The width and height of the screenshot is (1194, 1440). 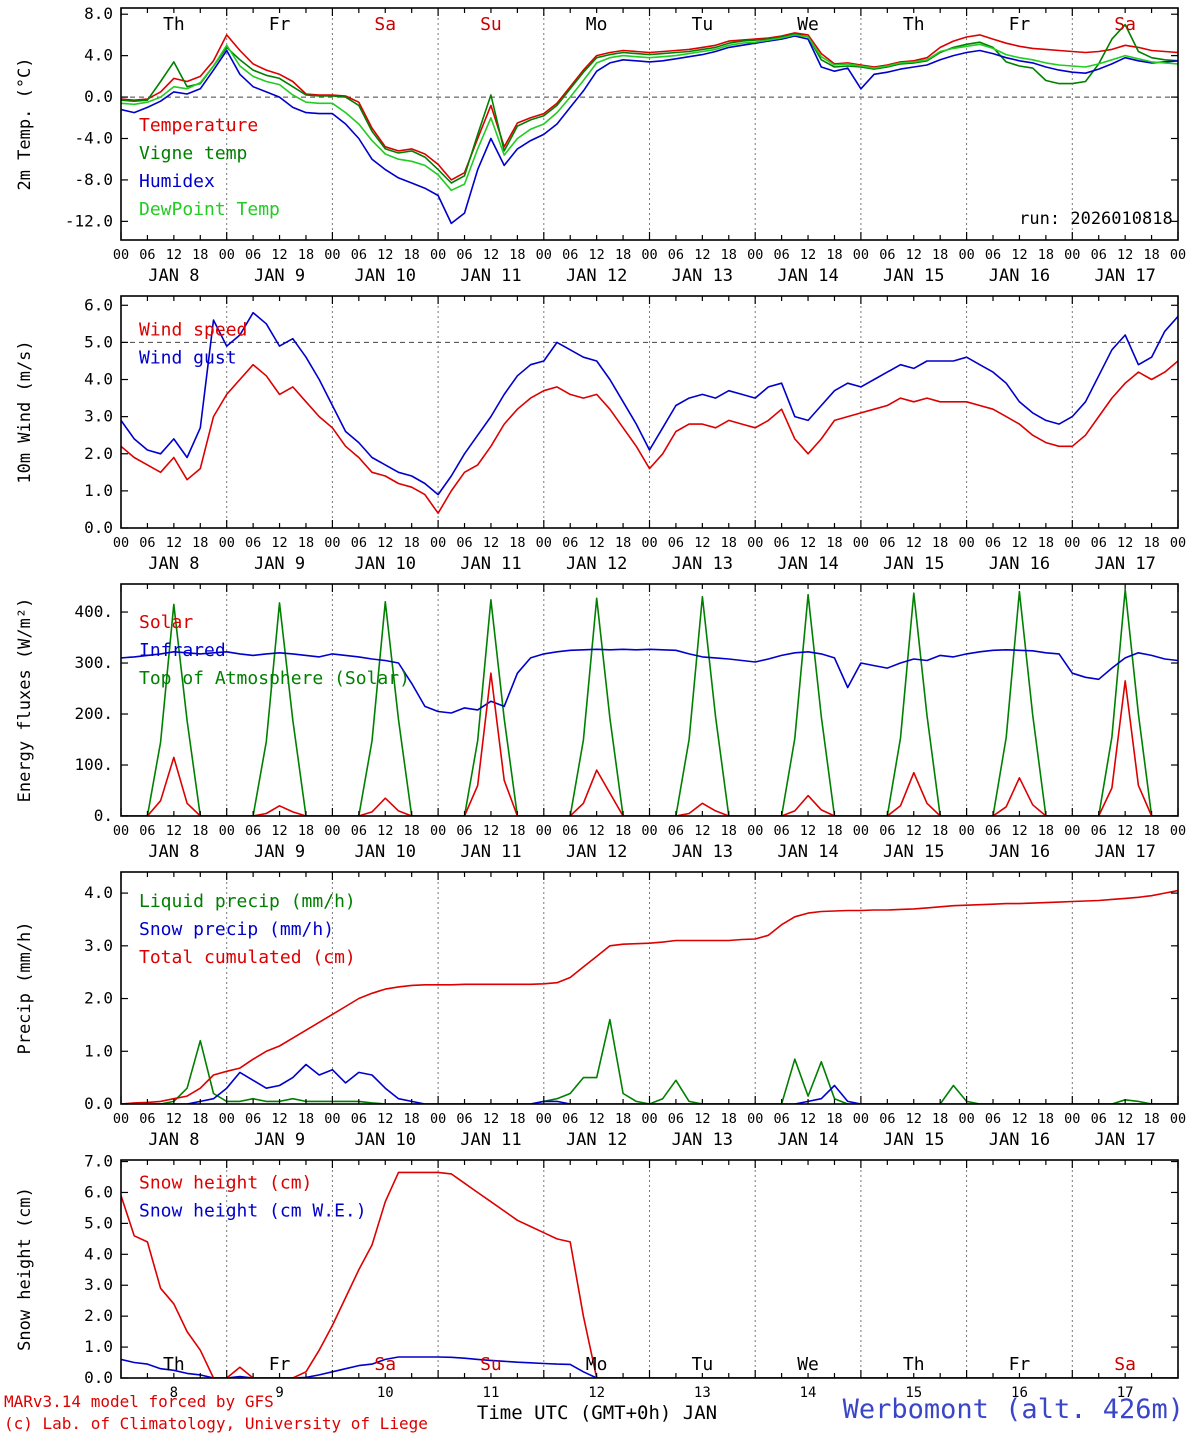 What do you see at coordinates (98, 945) in the screenshot?
I see `y-tick-label: 3.0` at bounding box center [98, 945].